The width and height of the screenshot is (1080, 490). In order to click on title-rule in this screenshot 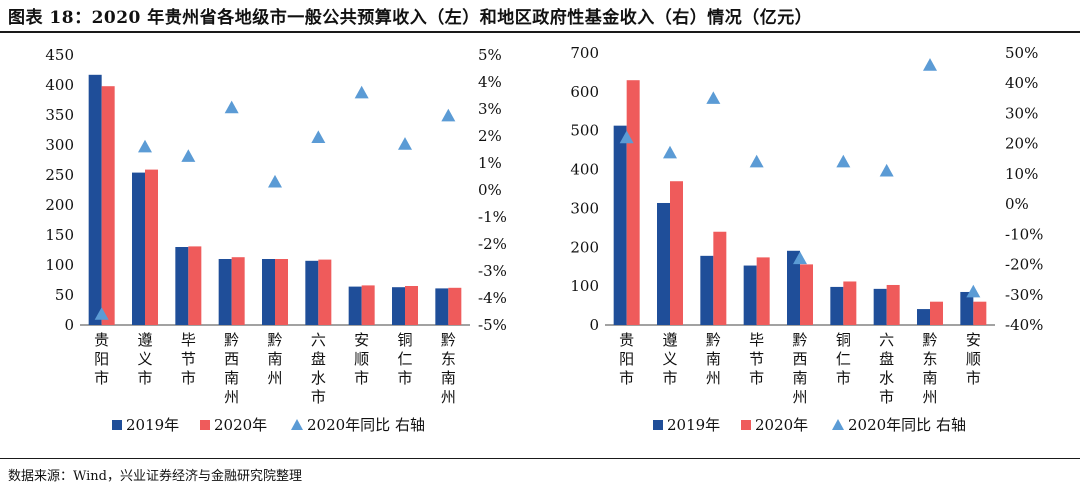, I will do `click(540, 32)`.